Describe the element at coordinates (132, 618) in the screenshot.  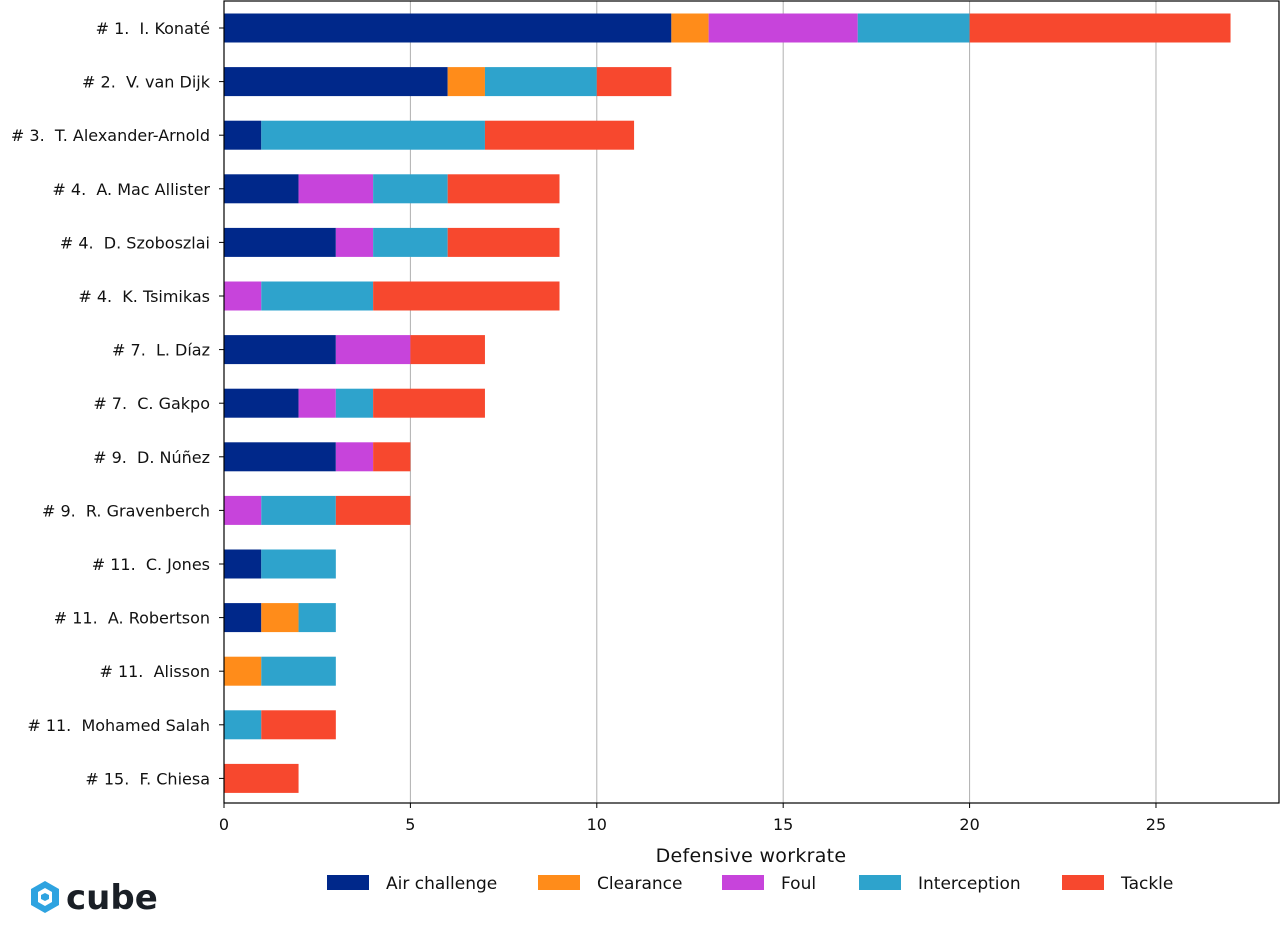
I see `category-label-12: # 11. A. Robertson` at that location.